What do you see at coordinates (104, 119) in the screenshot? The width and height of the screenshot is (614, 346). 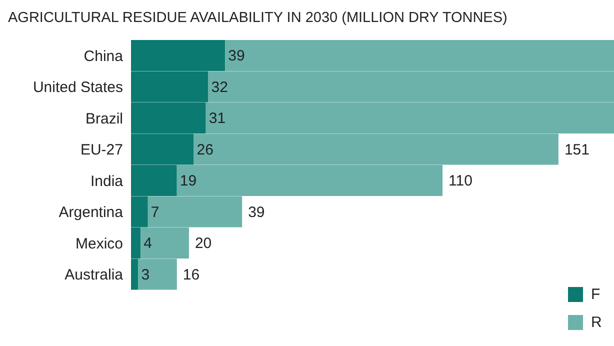 I see `y-tick-label: Brazil` at bounding box center [104, 119].